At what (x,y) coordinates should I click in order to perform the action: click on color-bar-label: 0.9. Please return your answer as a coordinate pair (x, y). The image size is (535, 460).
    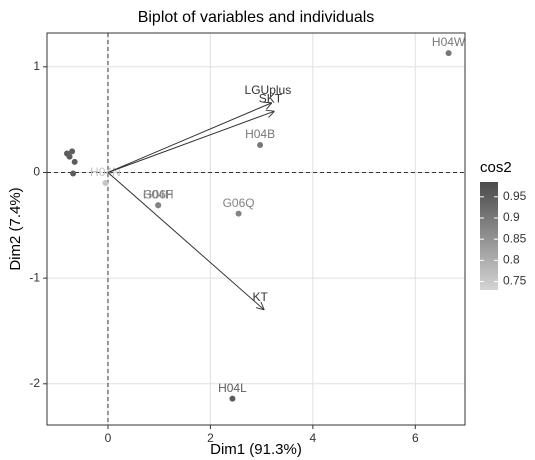
    Looking at the image, I should click on (511, 217).